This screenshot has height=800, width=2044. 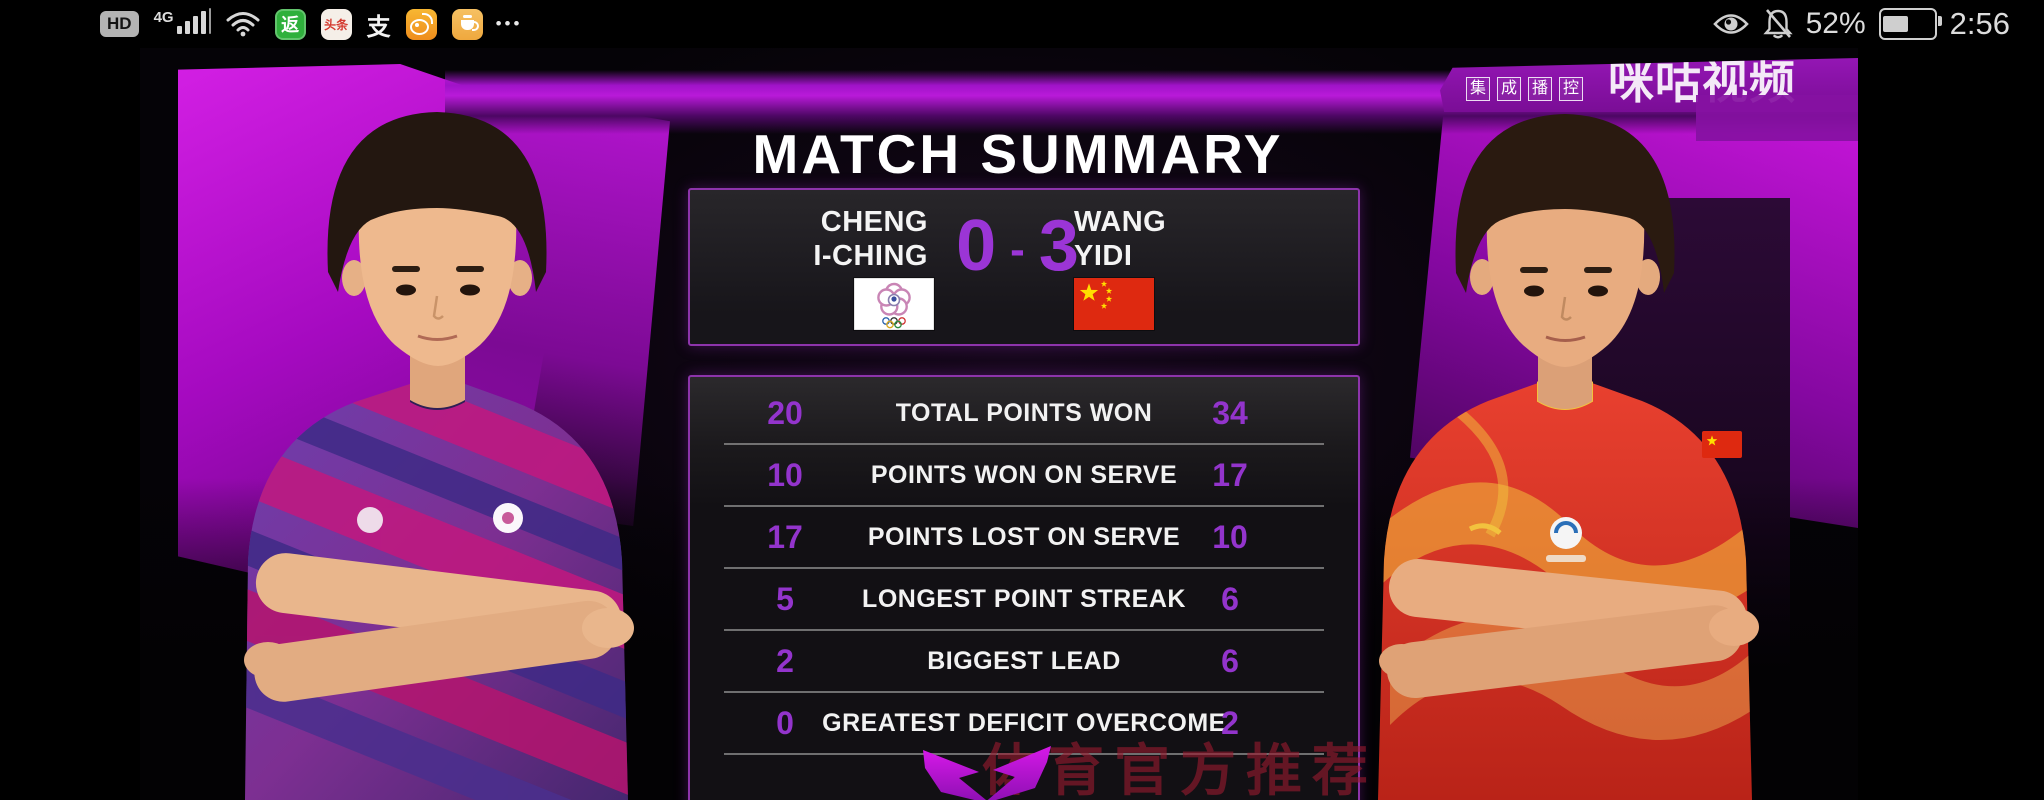 I want to click on stat-value-left: 10, so click(x=785, y=475).